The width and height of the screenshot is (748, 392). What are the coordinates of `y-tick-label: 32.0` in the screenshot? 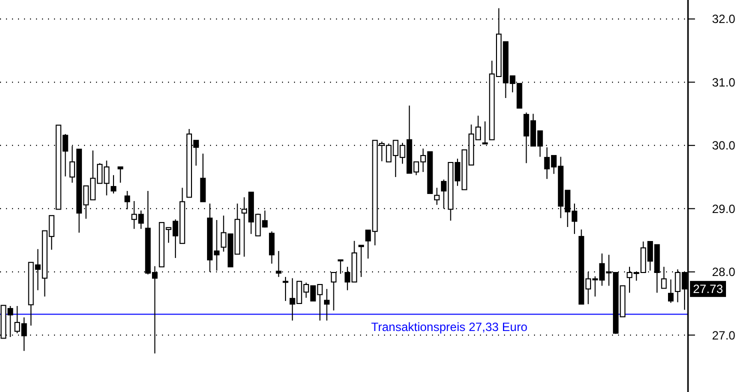 It's located at (724, 19).